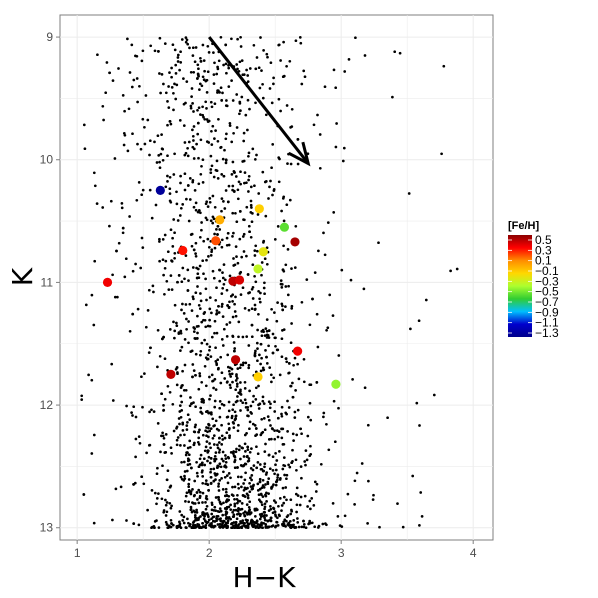 The image size is (598, 598). What do you see at coordinates (47, 160) in the screenshot?
I see `y-tick-label: 10` at bounding box center [47, 160].